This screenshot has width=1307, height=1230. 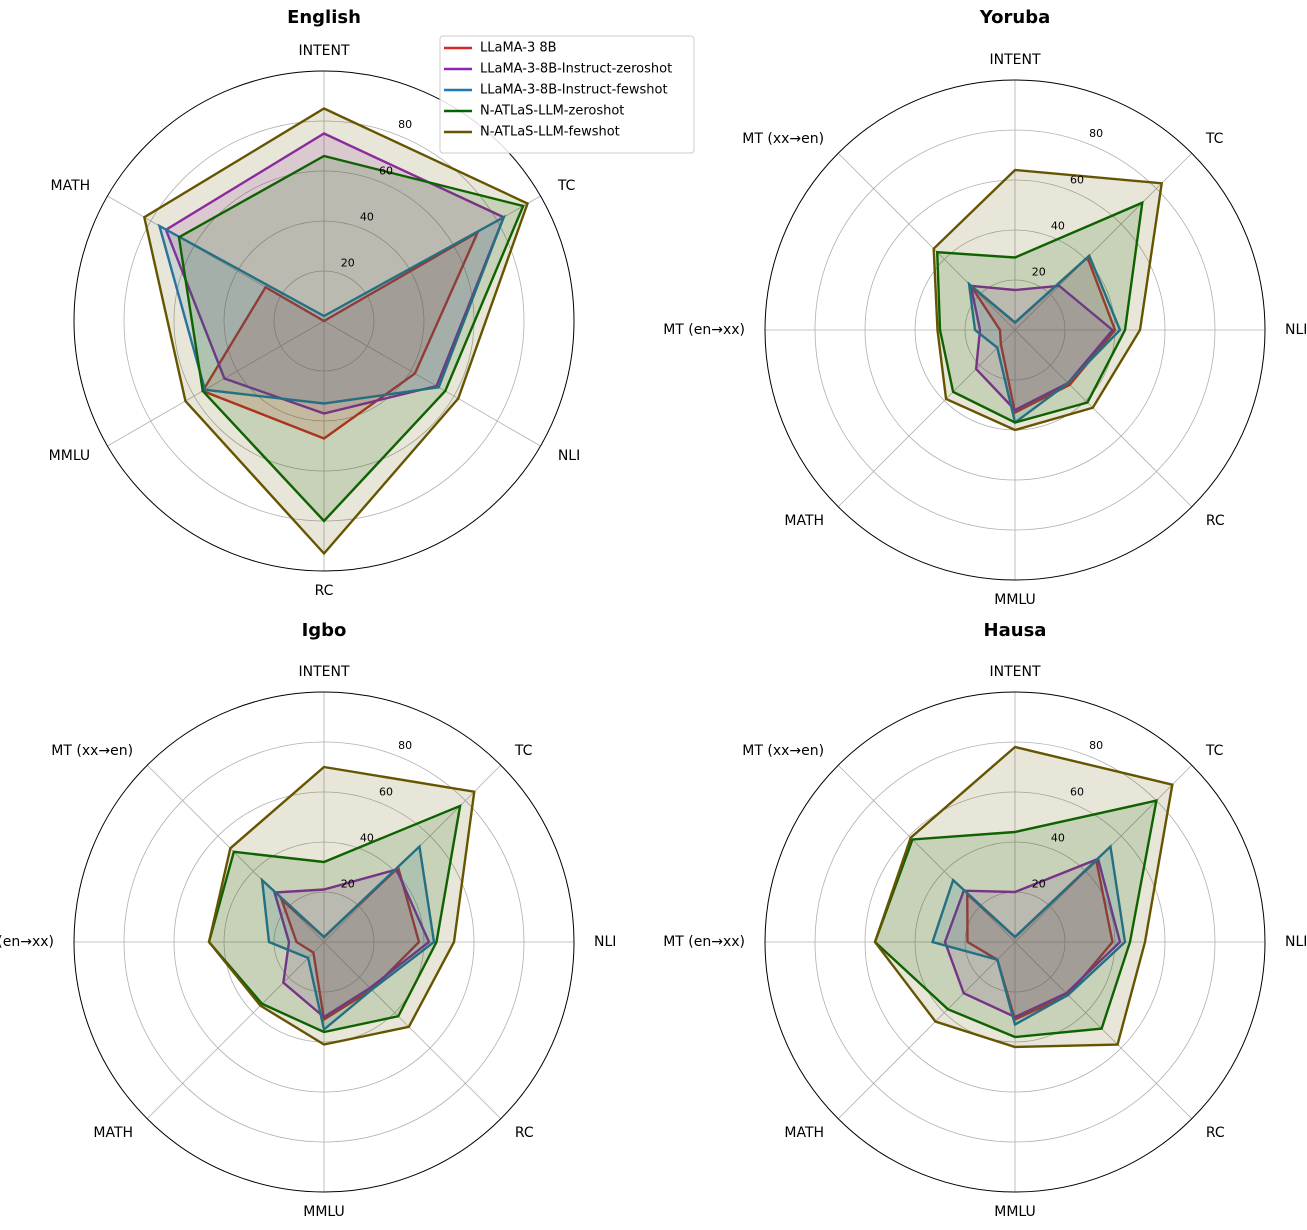 What do you see at coordinates (324, 17) in the screenshot?
I see `chart-title: English` at bounding box center [324, 17].